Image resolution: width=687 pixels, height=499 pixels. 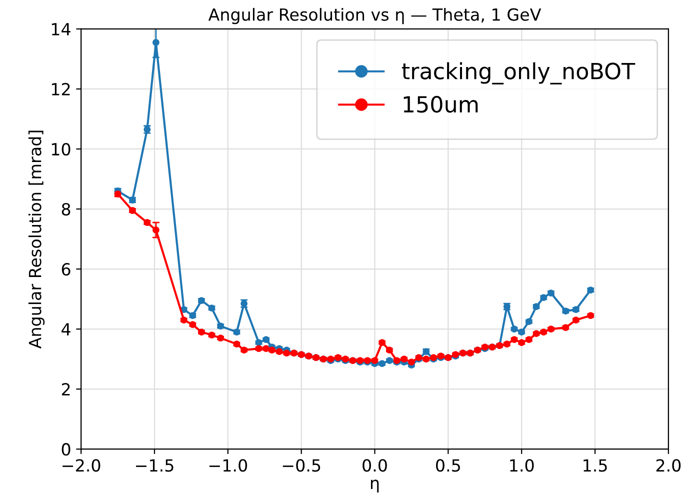 I want to click on y-tick-label: 0, so click(x=66, y=449).